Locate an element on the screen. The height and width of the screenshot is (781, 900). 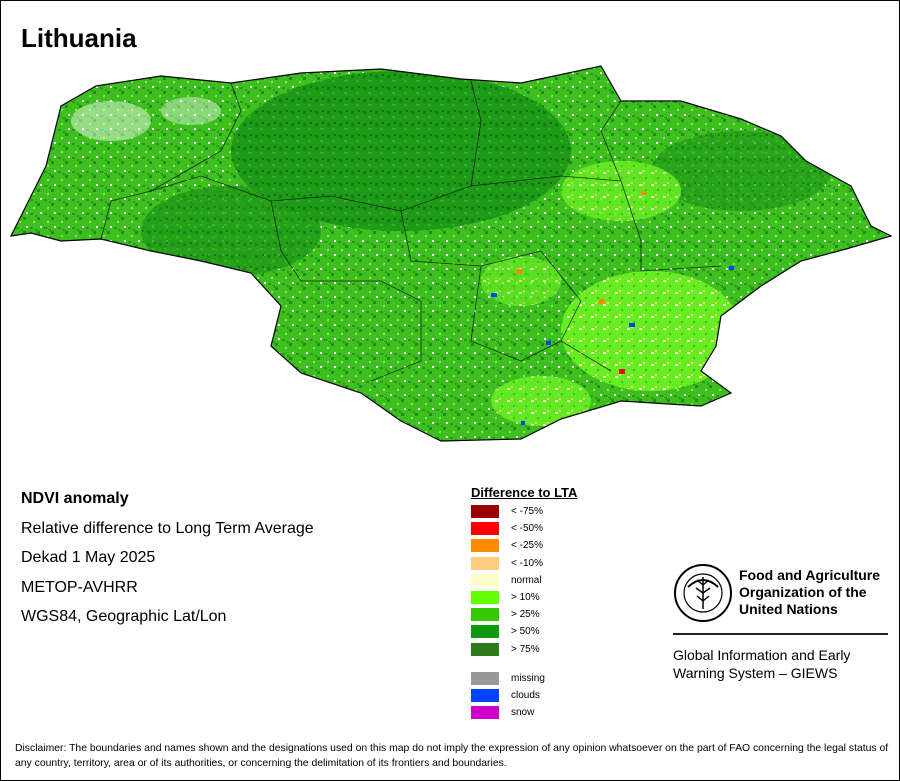
legend-label: clouds is located at coordinates (525, 695).